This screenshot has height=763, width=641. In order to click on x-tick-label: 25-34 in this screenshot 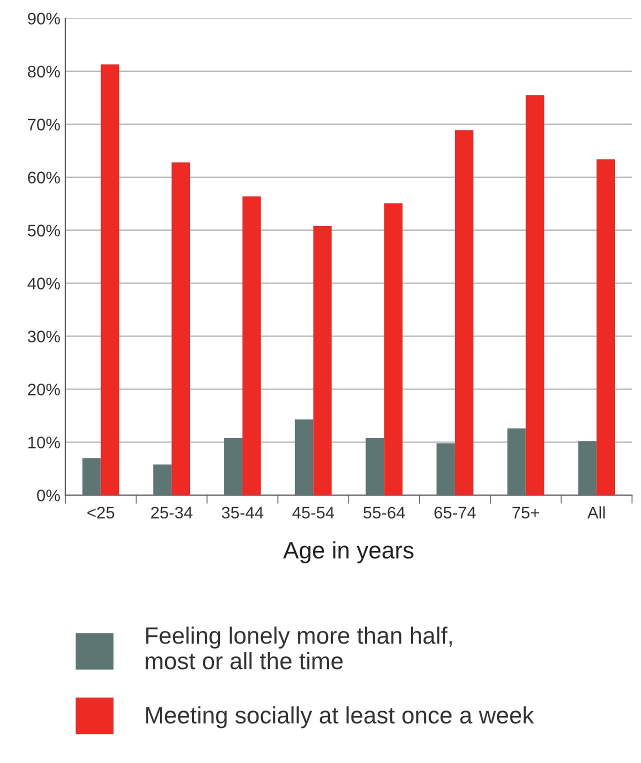, I will do `click(171, 512)`.